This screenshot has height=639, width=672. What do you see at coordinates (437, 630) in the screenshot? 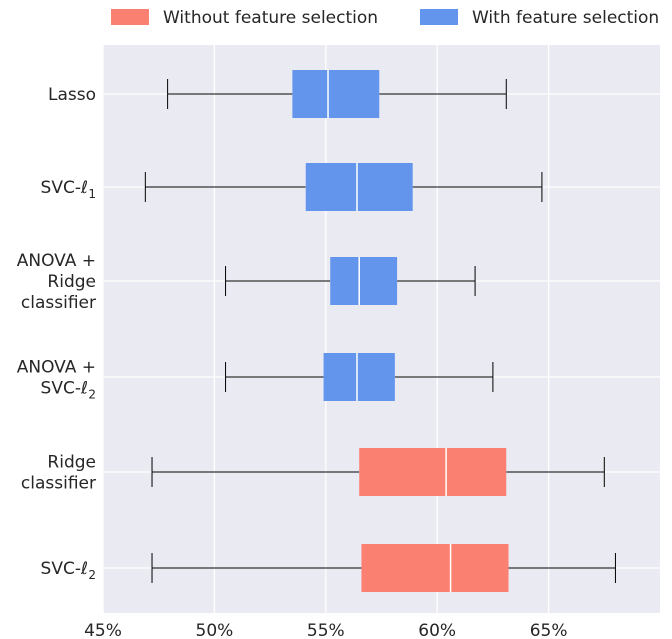
I see `x-tick-label: 60%` at bounding box center [437, 630].